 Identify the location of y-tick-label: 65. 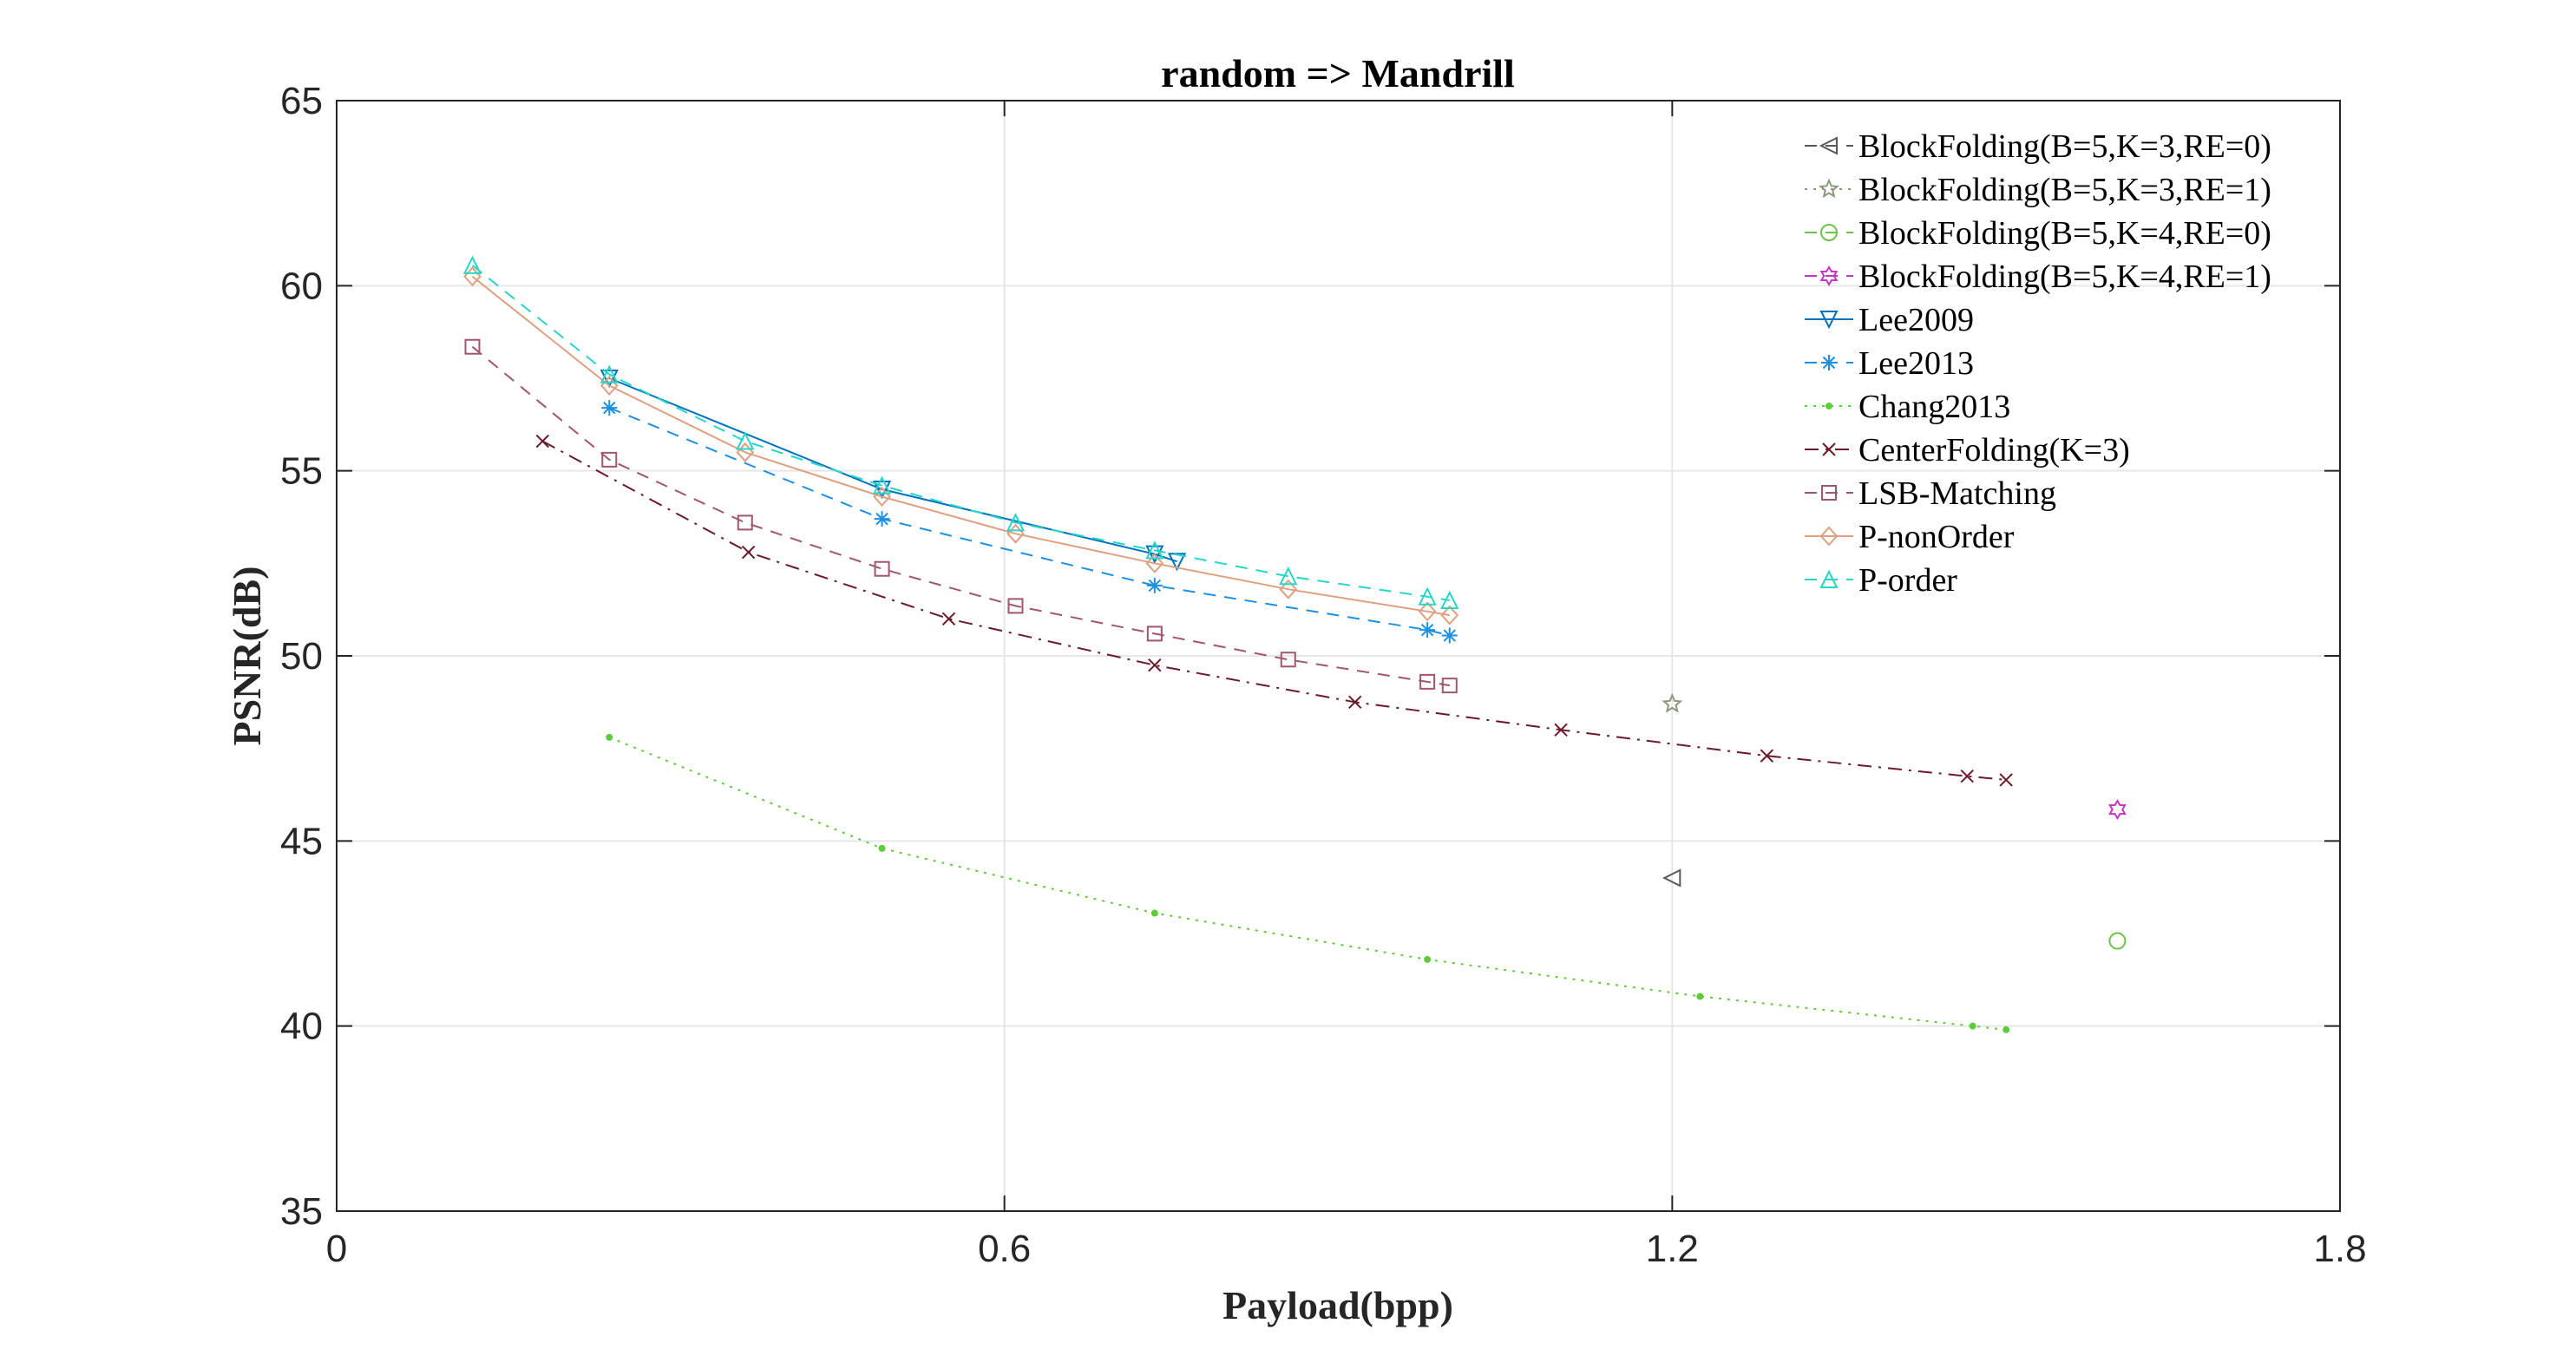
(301, 101).